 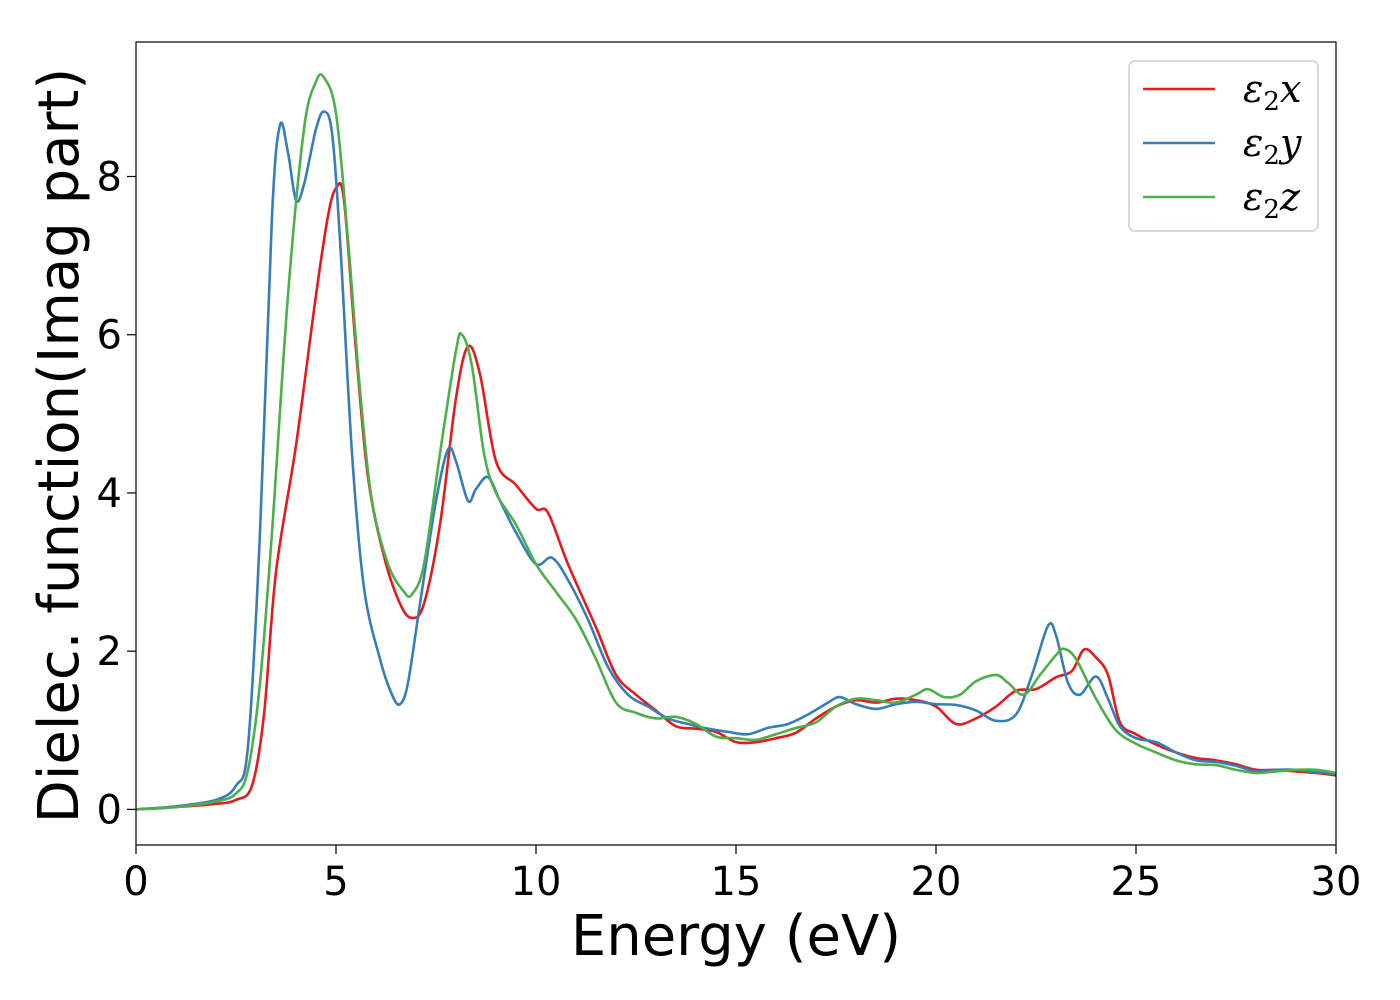 I want to click on y-tick-label: 0, so click(x=109, y=810).